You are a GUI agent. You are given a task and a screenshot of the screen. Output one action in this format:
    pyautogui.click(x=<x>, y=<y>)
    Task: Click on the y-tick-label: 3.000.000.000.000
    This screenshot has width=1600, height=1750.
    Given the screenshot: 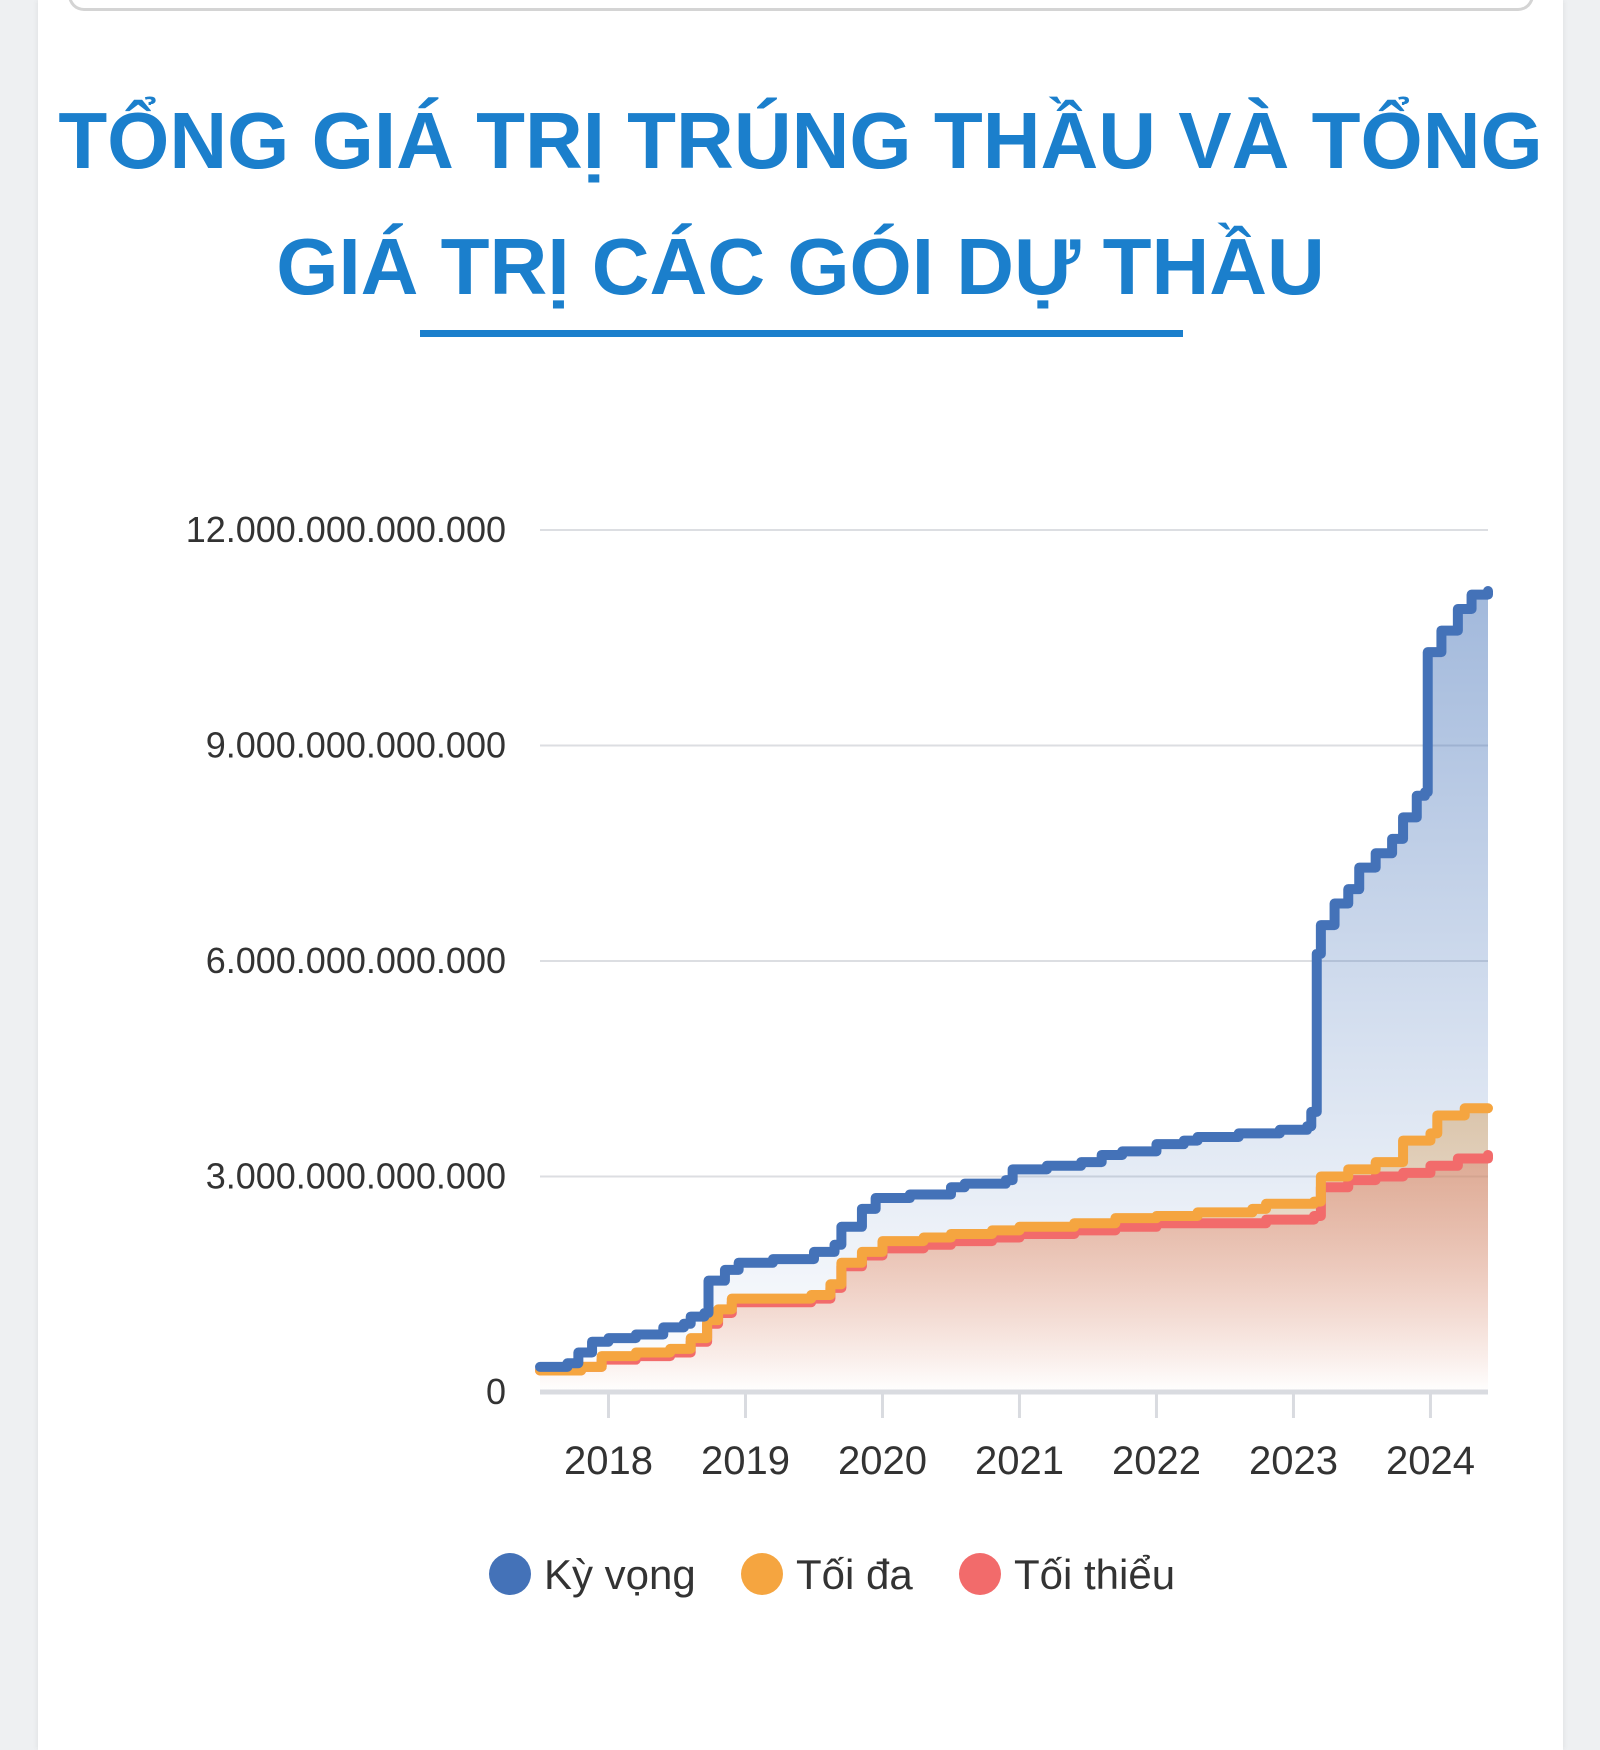 What is the action you would take?
    pyautogui.click(x=356, y=1176)
    